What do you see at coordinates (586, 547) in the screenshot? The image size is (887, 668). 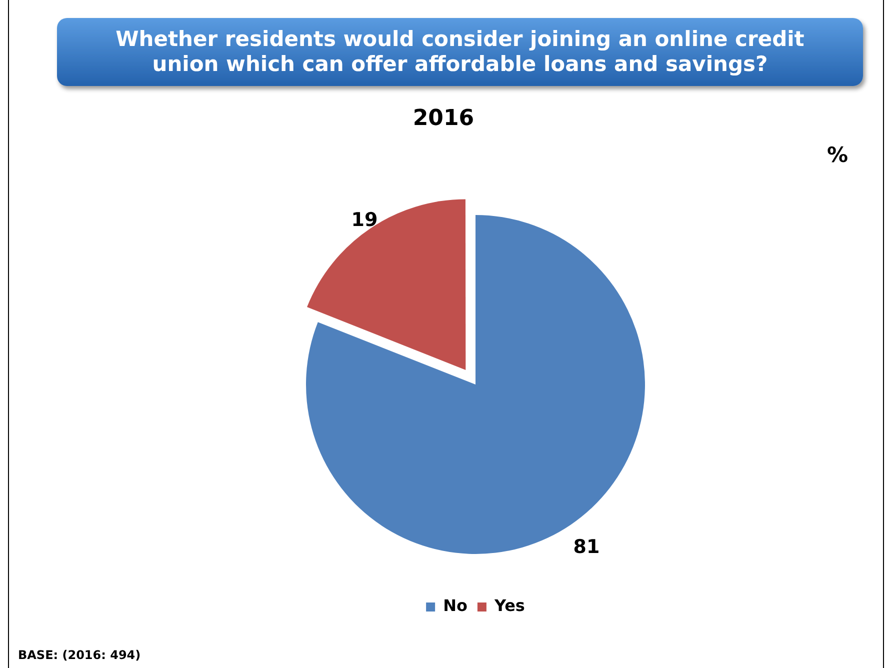 I see `data-label: 81` at bounding box center [586, 547].